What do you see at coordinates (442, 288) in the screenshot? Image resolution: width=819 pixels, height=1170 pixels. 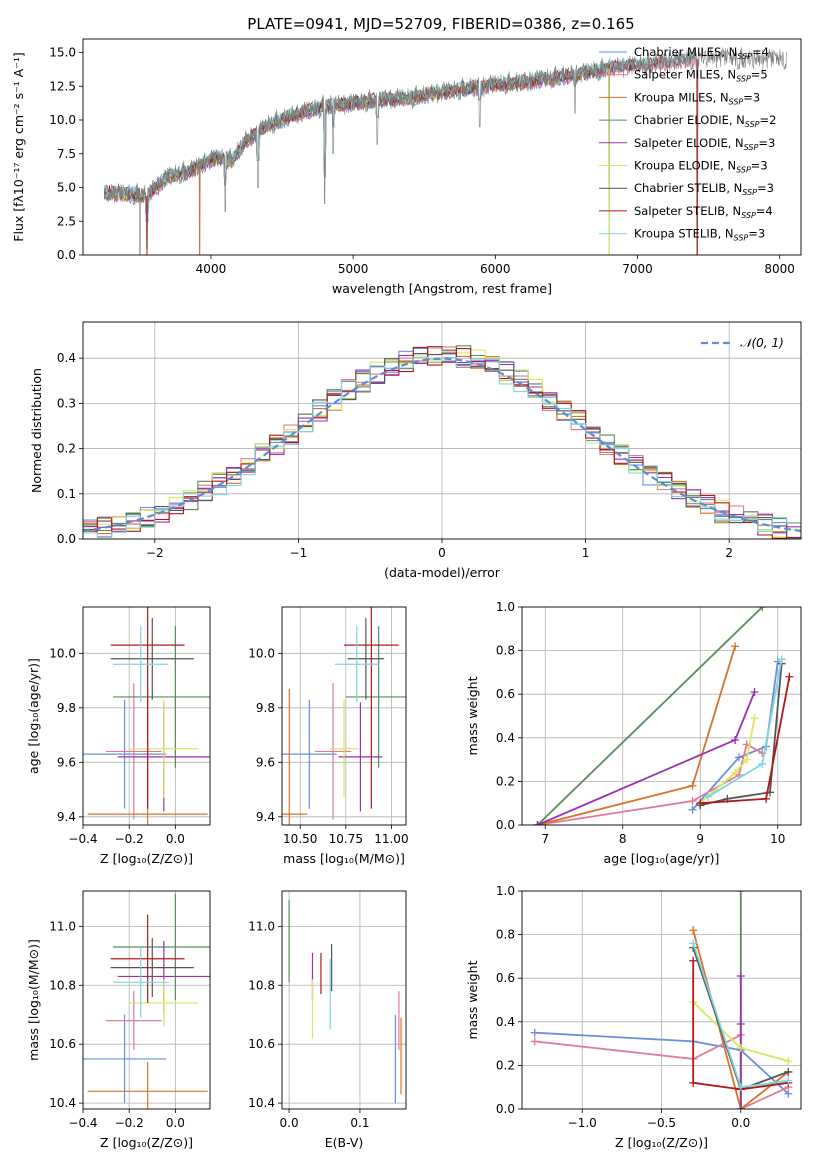 I see `x-axis-label: wavelength [Angstrom, rest frame]` at bounding box center [442, 288].